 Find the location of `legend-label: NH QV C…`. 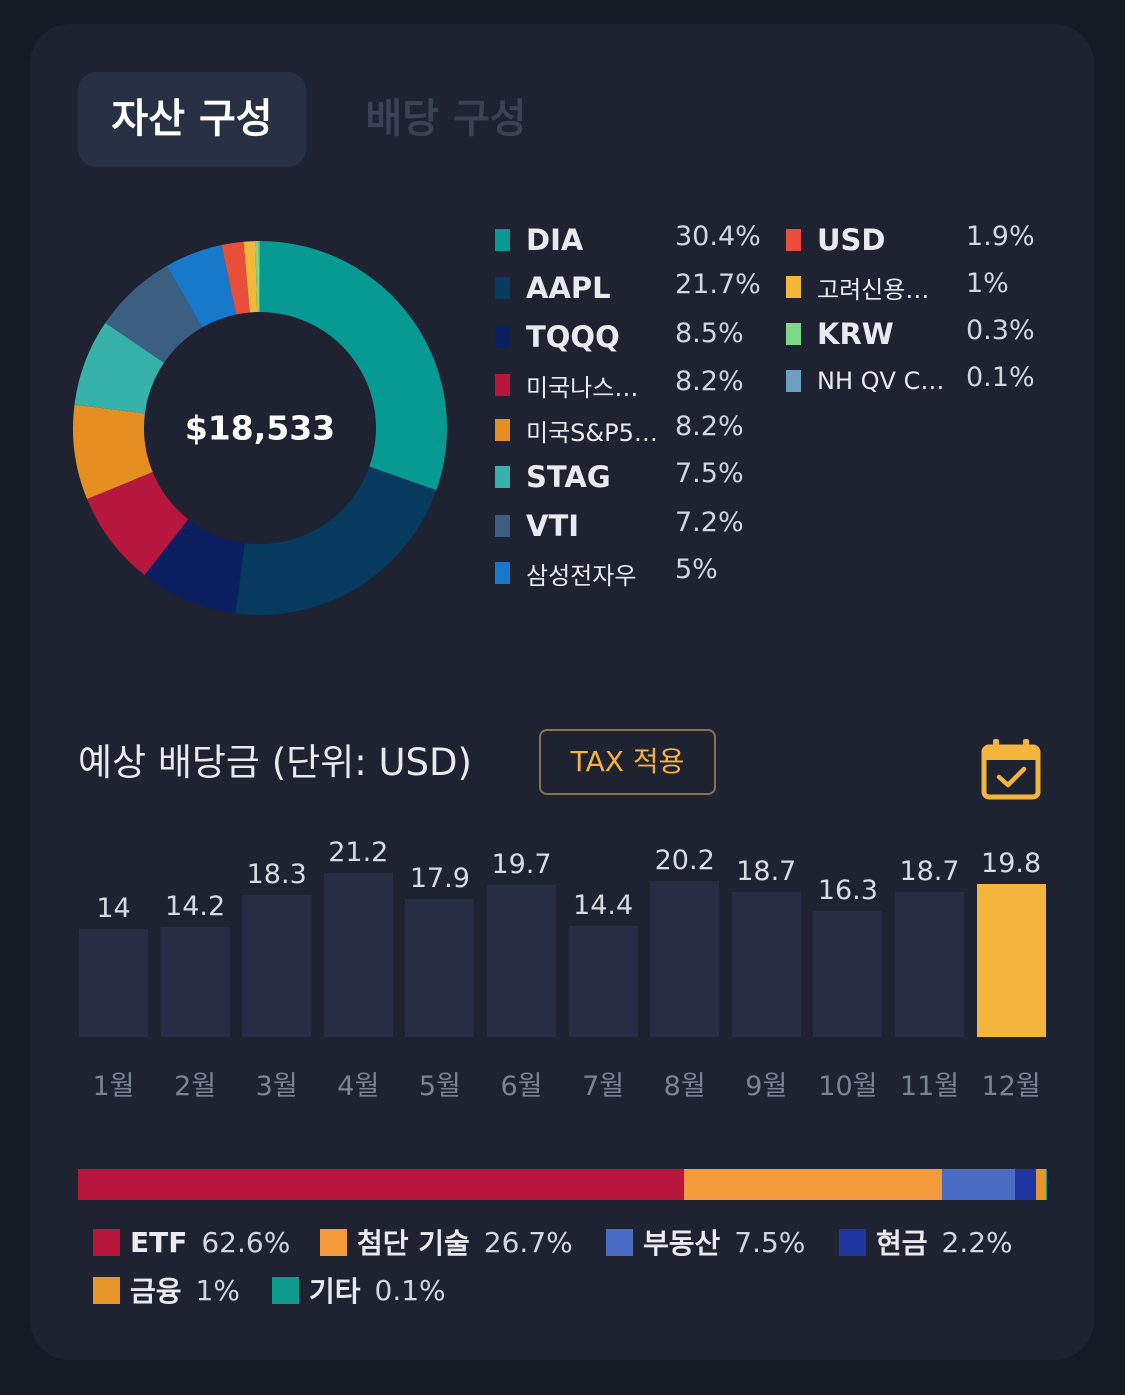

legend-label: NH QV C… is located at coordinates (881, 381).